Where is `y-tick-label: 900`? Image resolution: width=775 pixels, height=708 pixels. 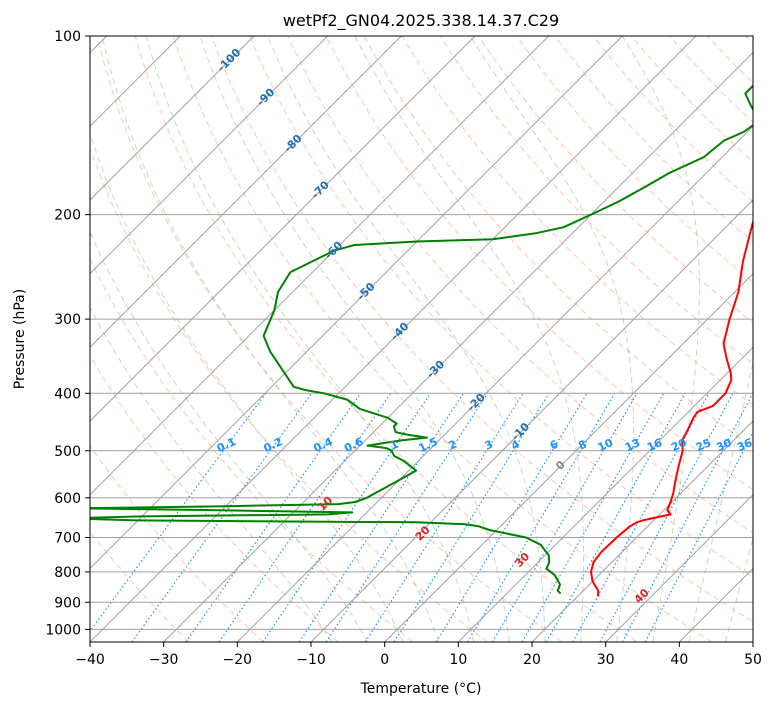
y-tick-label: 900 is located at coordinates (67, 603).